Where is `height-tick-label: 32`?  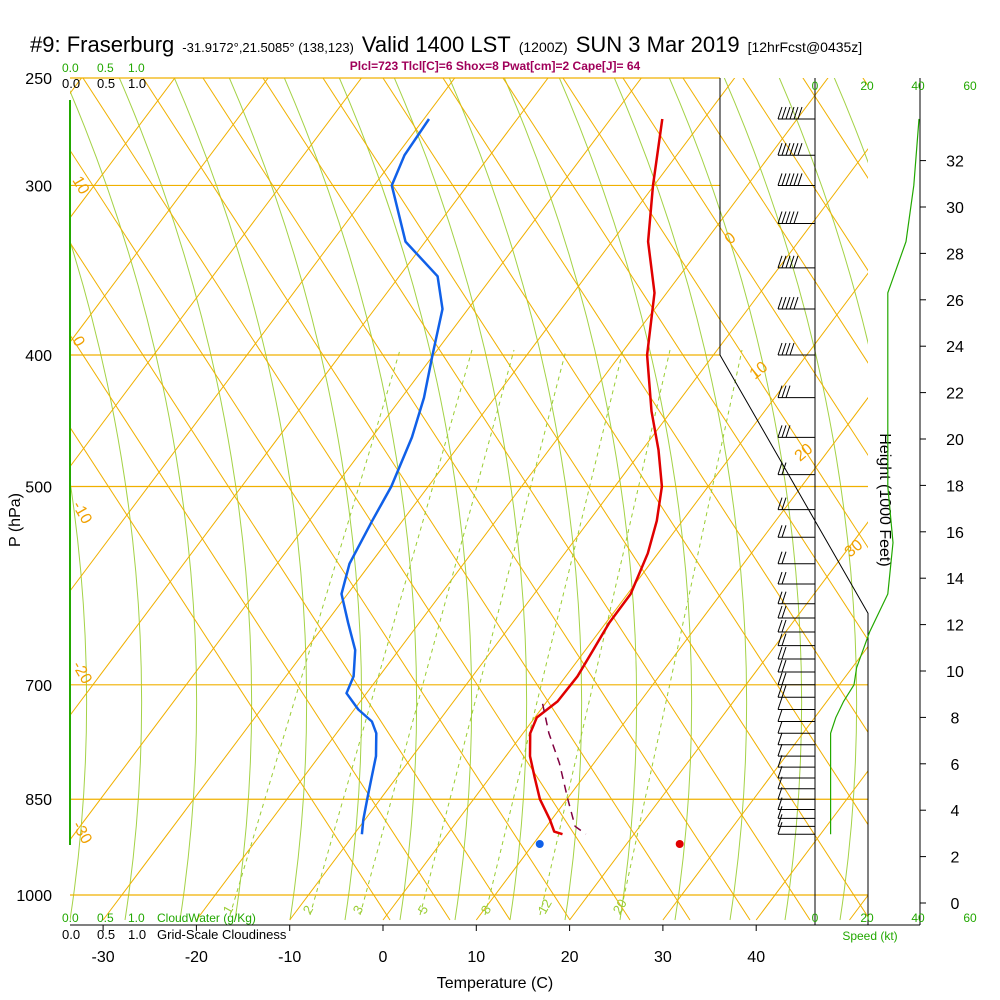 height-tick-label: 32 is located at coordinates (955, 162).